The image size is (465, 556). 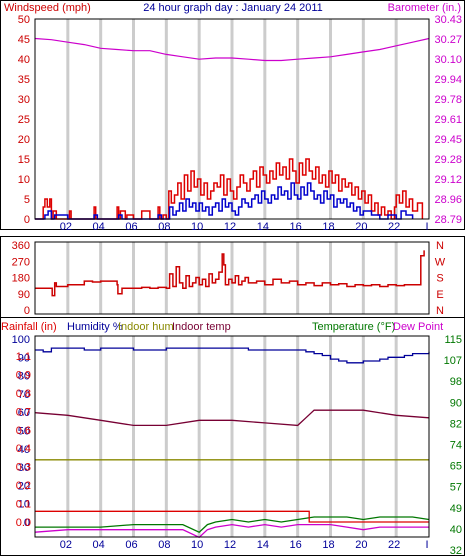 What do you see at coordinates (24, 20) in the screenshot?
I see `windspeed-tick-0: 50` at bounding box center [24, 20].